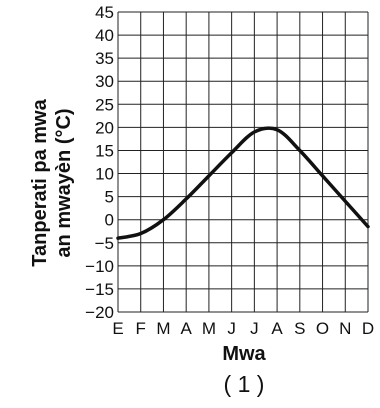 This screenshot has height=408, width=380. Describe the element at coordinates (104, 174) in the screenshot. I see `y-tick-label: 10` at that location.